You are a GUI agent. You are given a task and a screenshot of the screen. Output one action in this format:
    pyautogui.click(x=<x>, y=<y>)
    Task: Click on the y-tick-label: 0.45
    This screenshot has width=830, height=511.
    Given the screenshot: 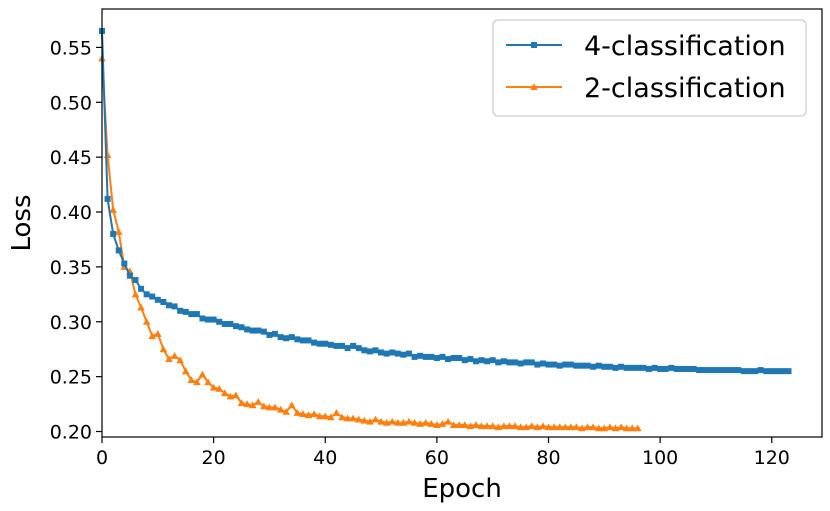 What is the action you would take?
    pyautogui.click(x=71, y=158)
    